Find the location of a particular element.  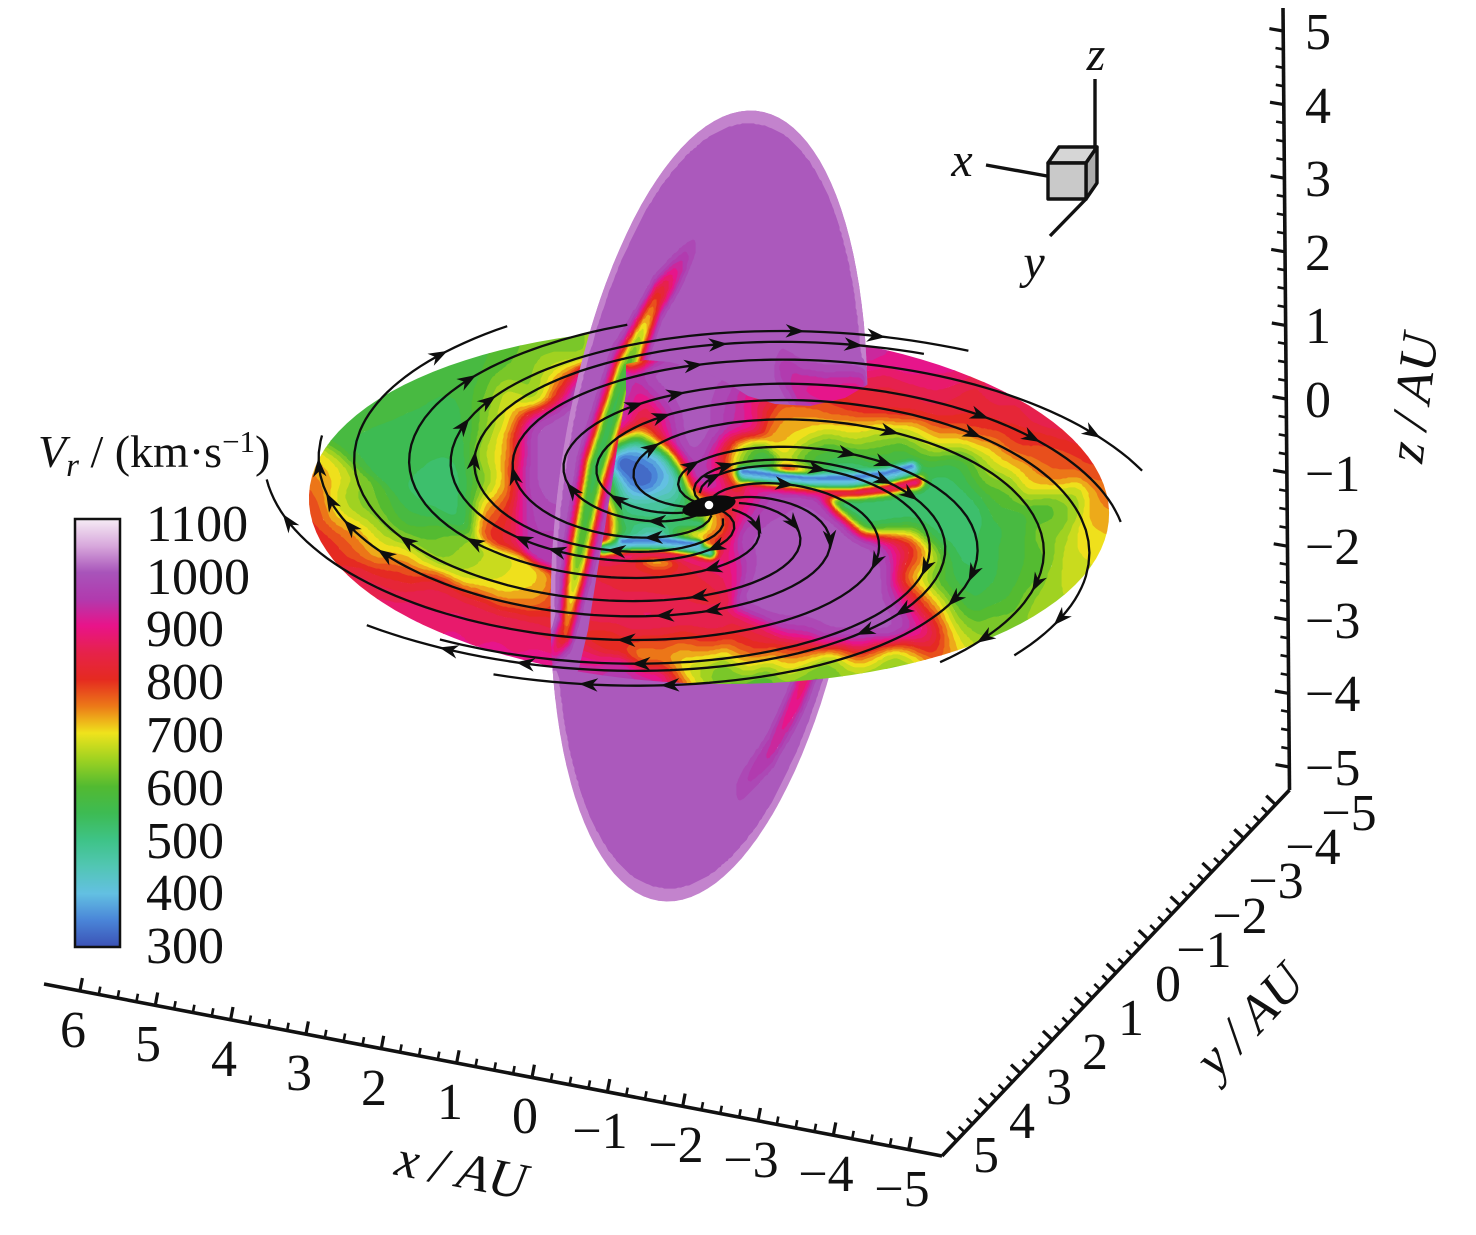

svg-text: 400 is located at coordinates (185, 893).